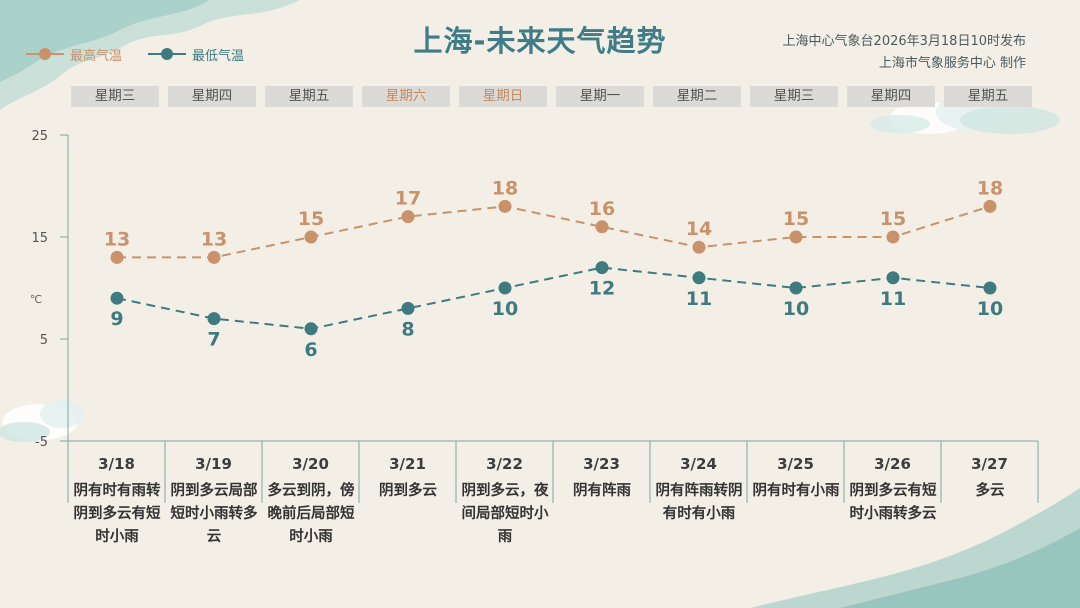 This screenshot has width=1080, height=608. I want to click on high-temperature-label: 14, so click(699, 229).